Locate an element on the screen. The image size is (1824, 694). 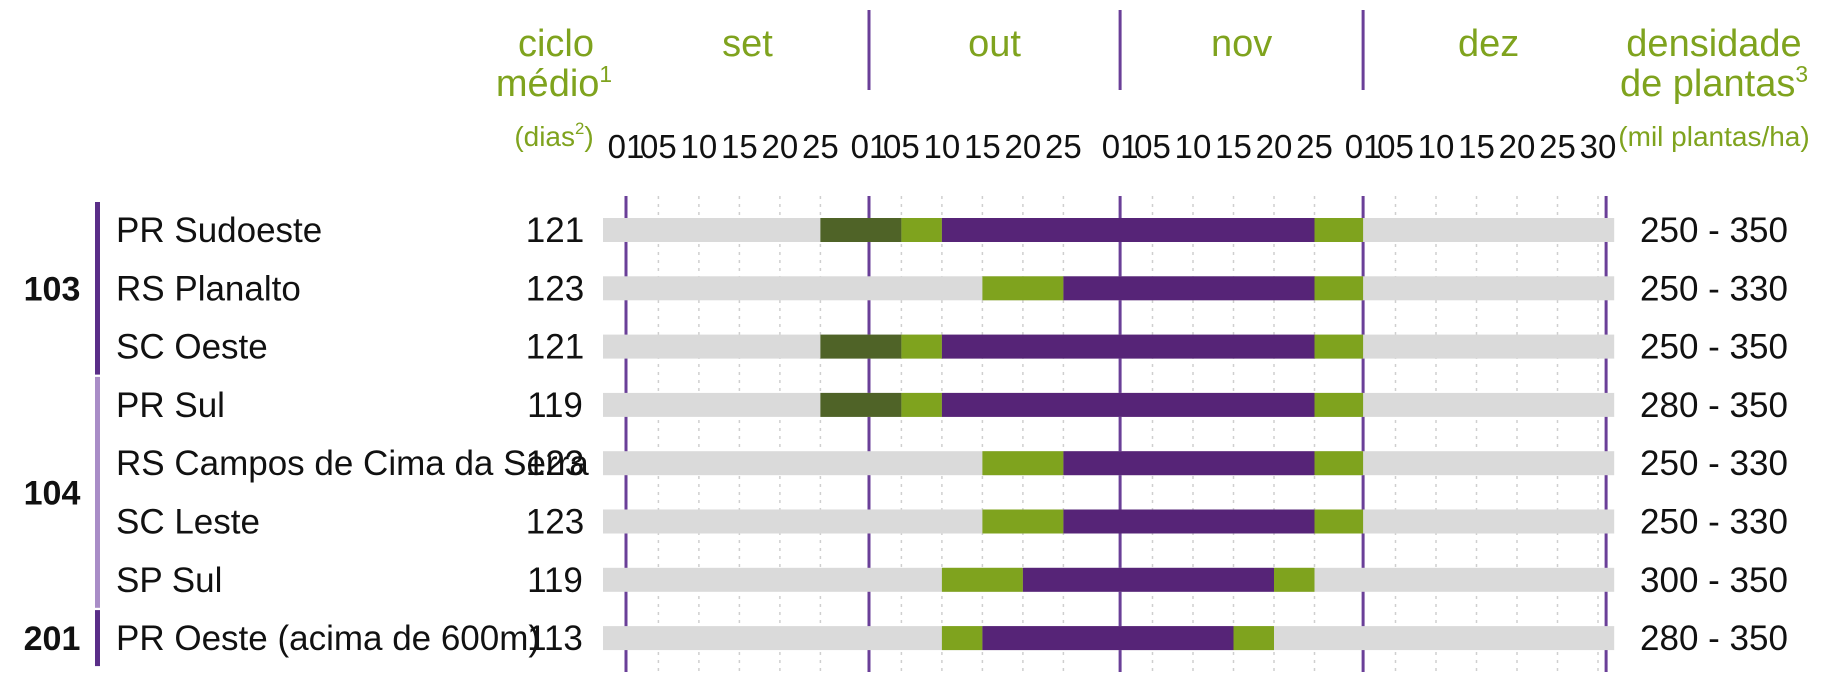
chart-row: PR Sul 119 280 - 350 is located at coordinates (952, 405).